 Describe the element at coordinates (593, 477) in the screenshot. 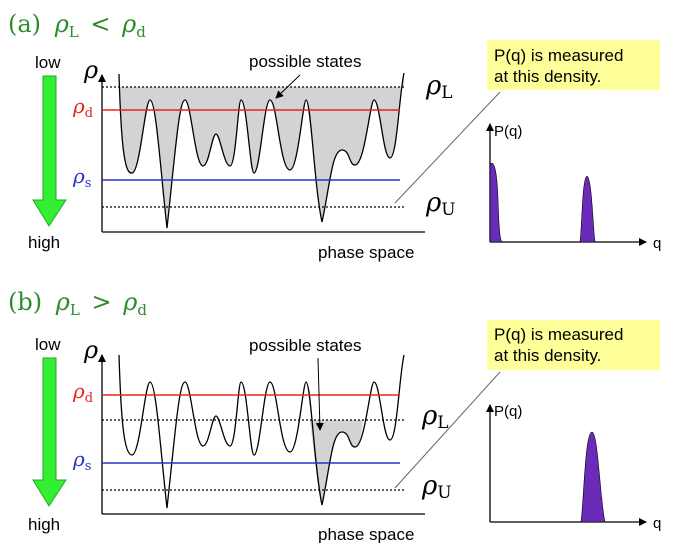

I see `pq-peak` at that location.